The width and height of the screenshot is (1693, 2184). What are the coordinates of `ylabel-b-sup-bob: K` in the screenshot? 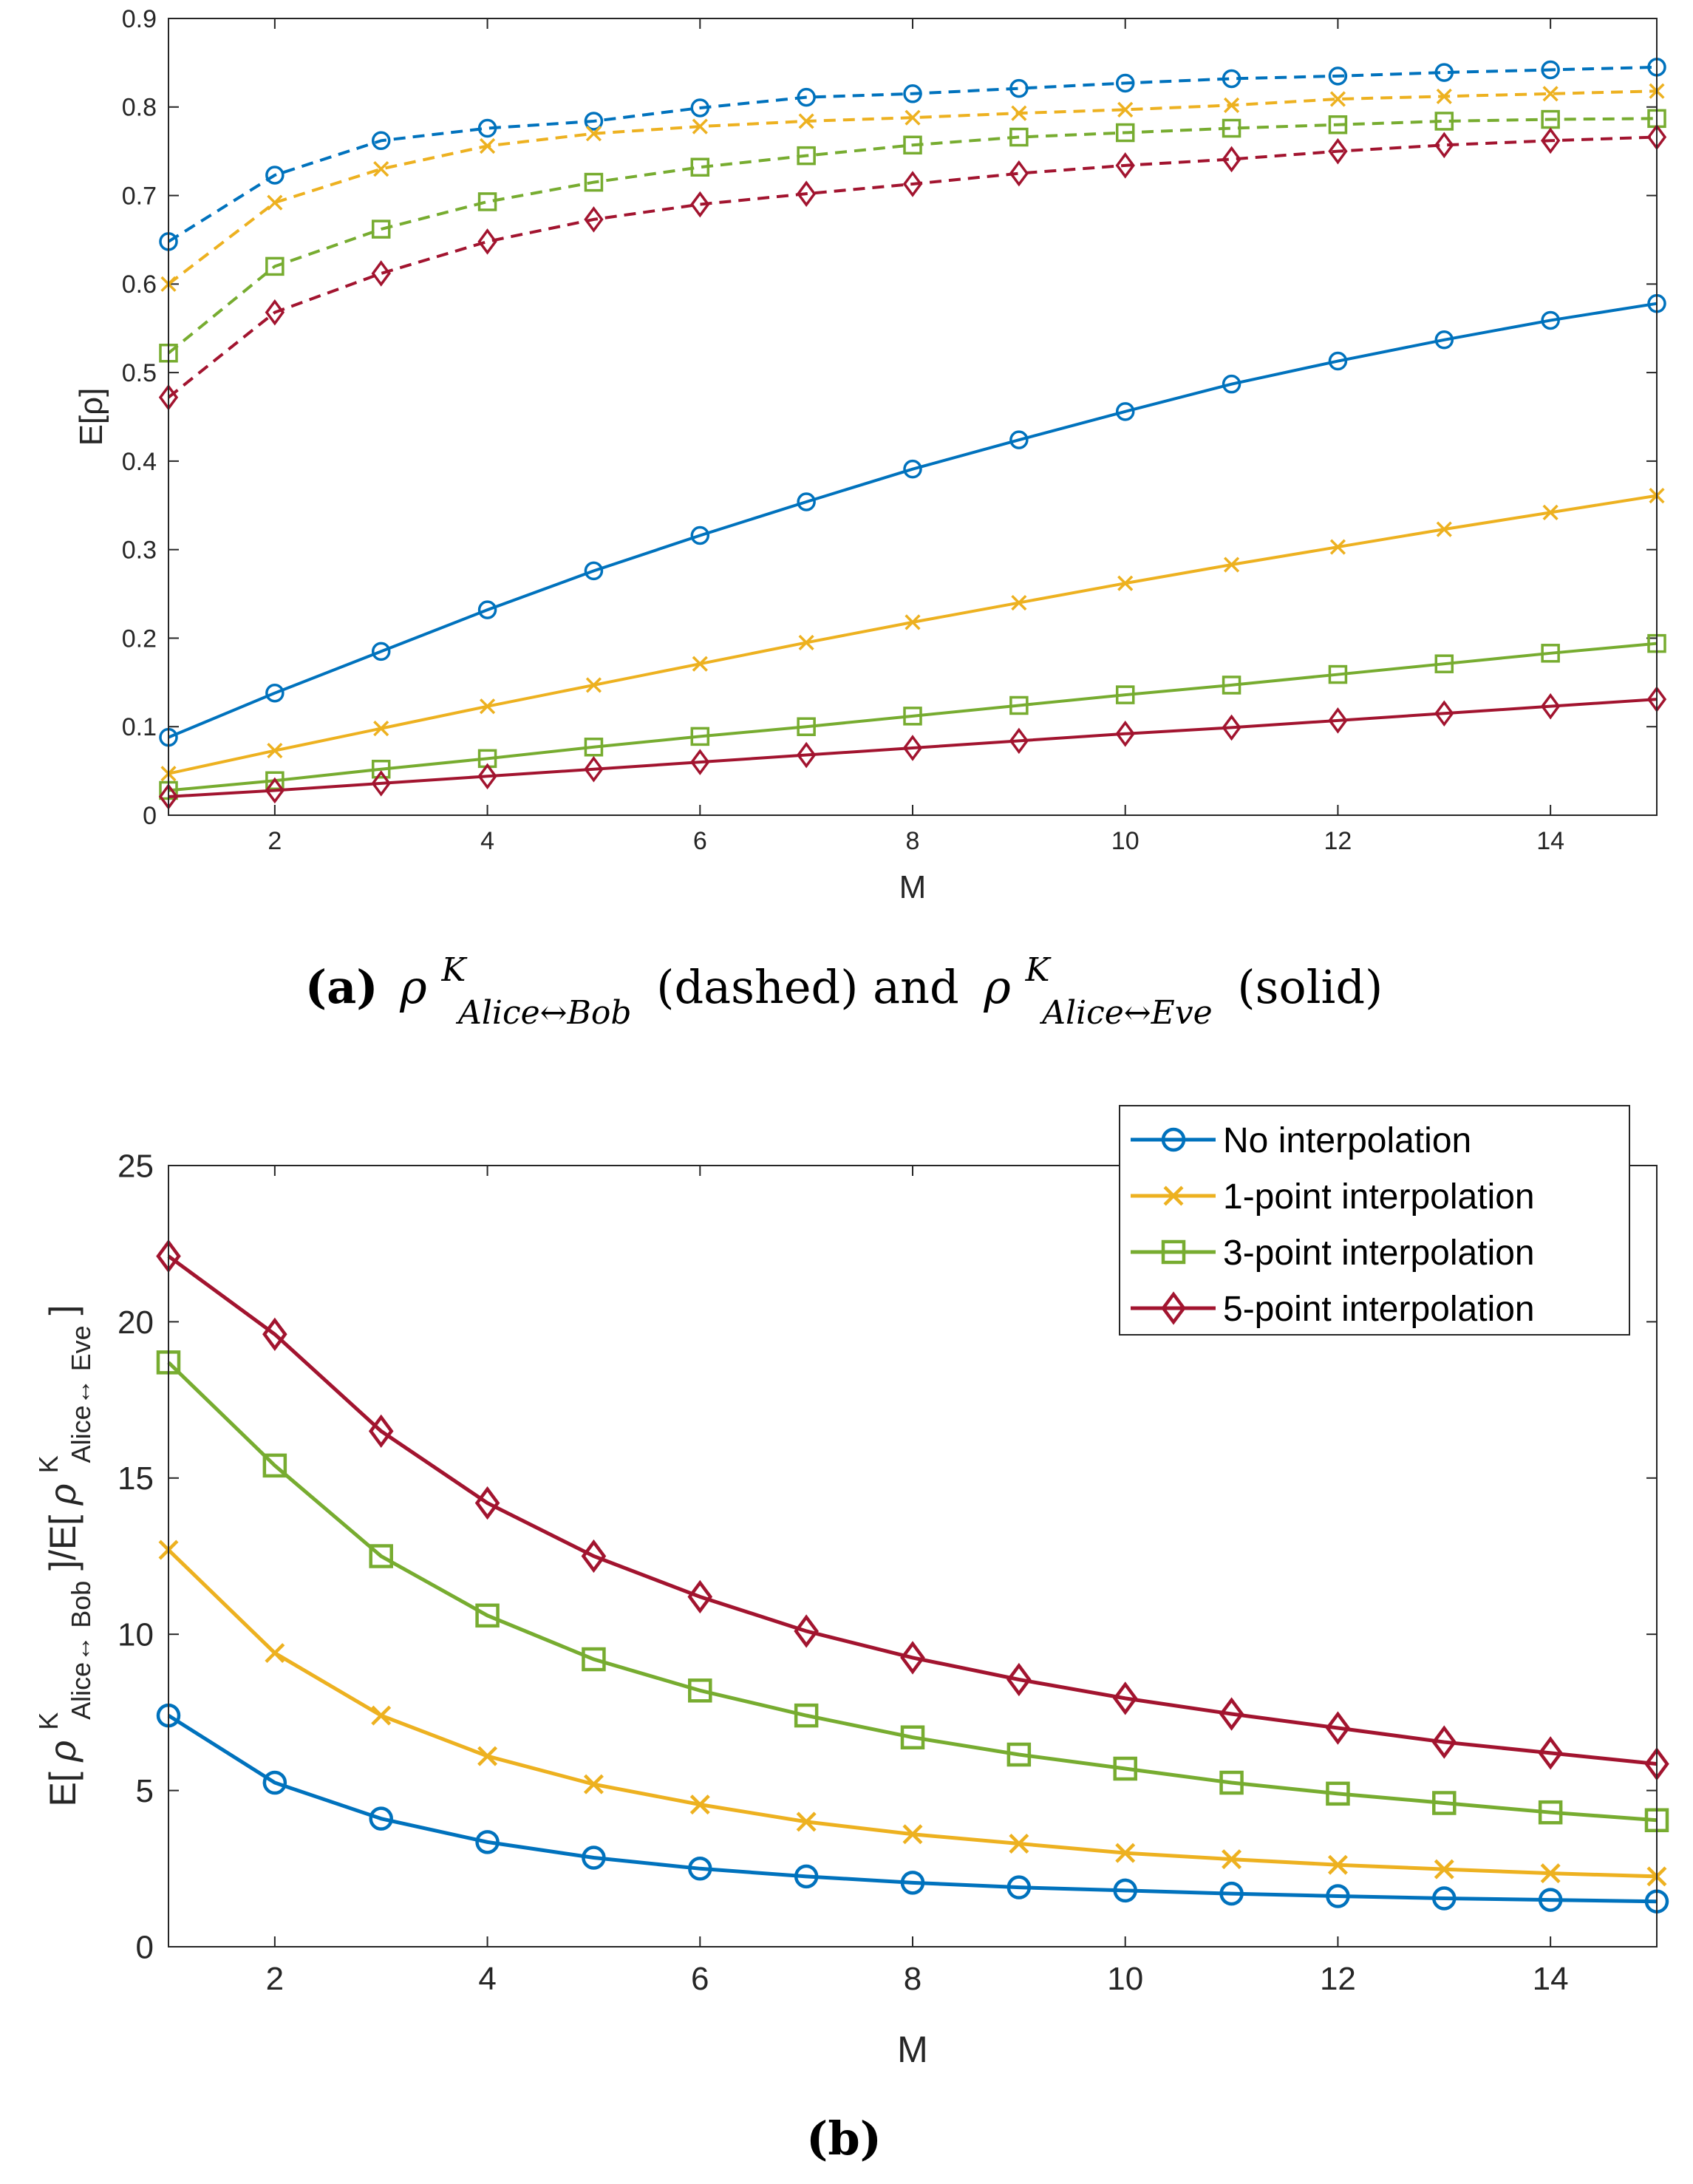 It's located at (48, 1721).